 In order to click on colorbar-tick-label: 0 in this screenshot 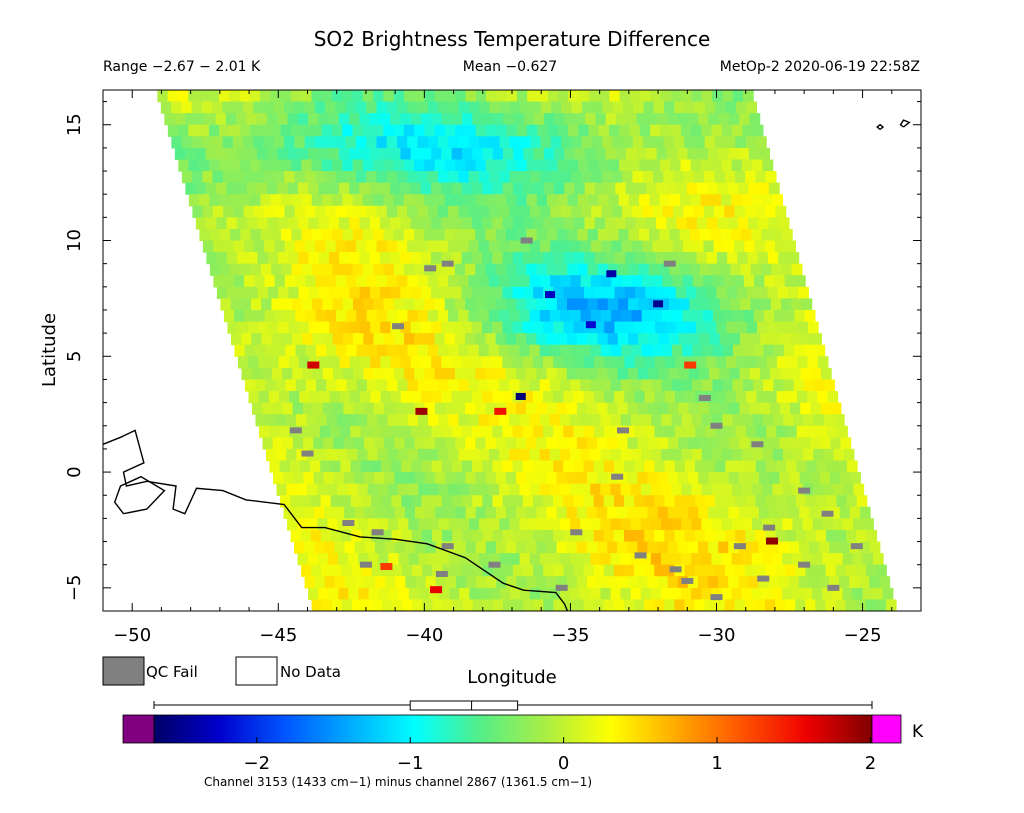, I will do `click(563, 763)`.